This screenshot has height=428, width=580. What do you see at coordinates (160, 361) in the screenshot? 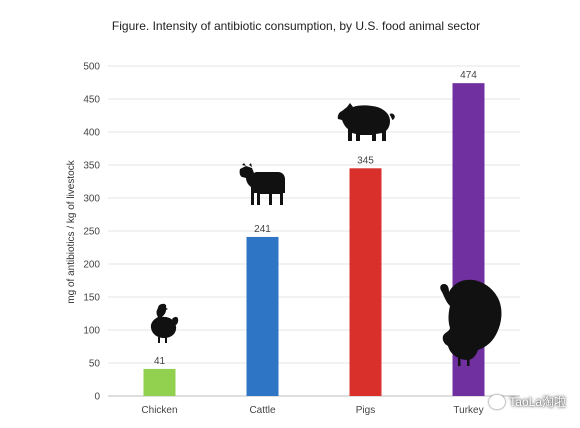
I see `data-label-chicken: 41` at bounding box center [160, 361].